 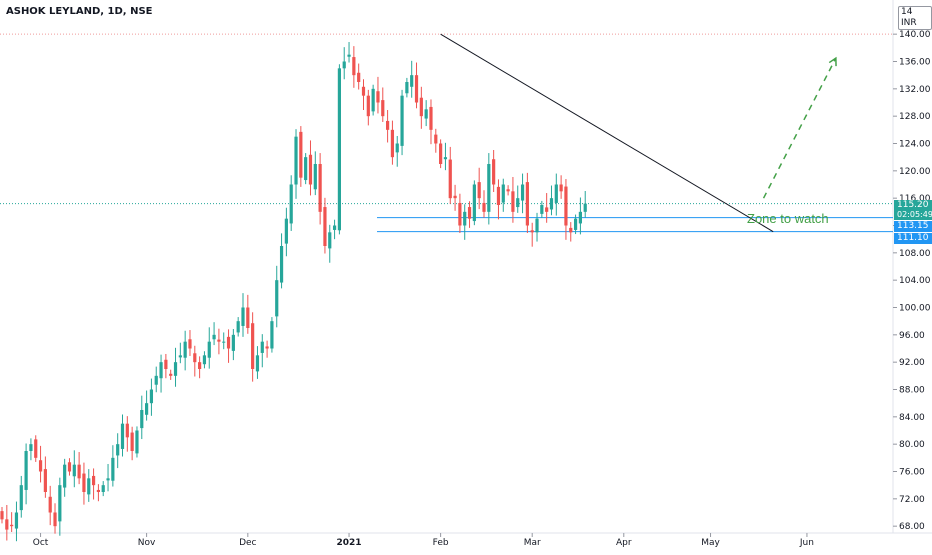 What do you see at coordinates (423, 540) in the screenshot?
I see `time-axis: Oct Nov Dec 2021 Feb Mar Apr May Jun` at bounding box center [423, 540].